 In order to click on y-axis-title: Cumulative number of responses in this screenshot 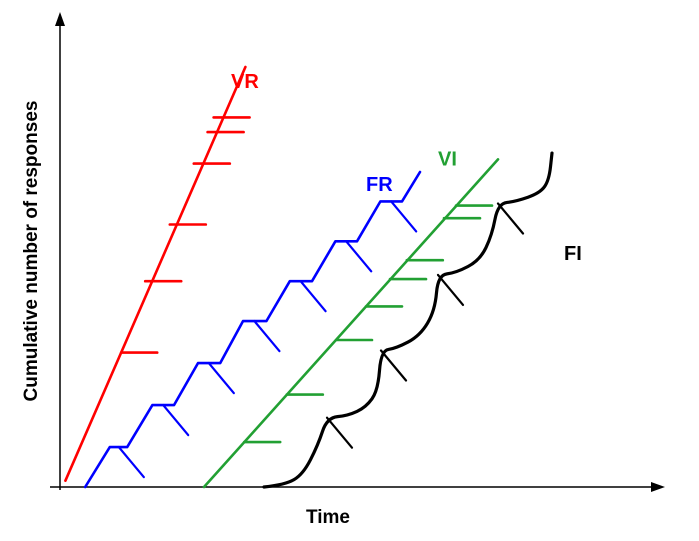, I will do `click(31, 251)`.